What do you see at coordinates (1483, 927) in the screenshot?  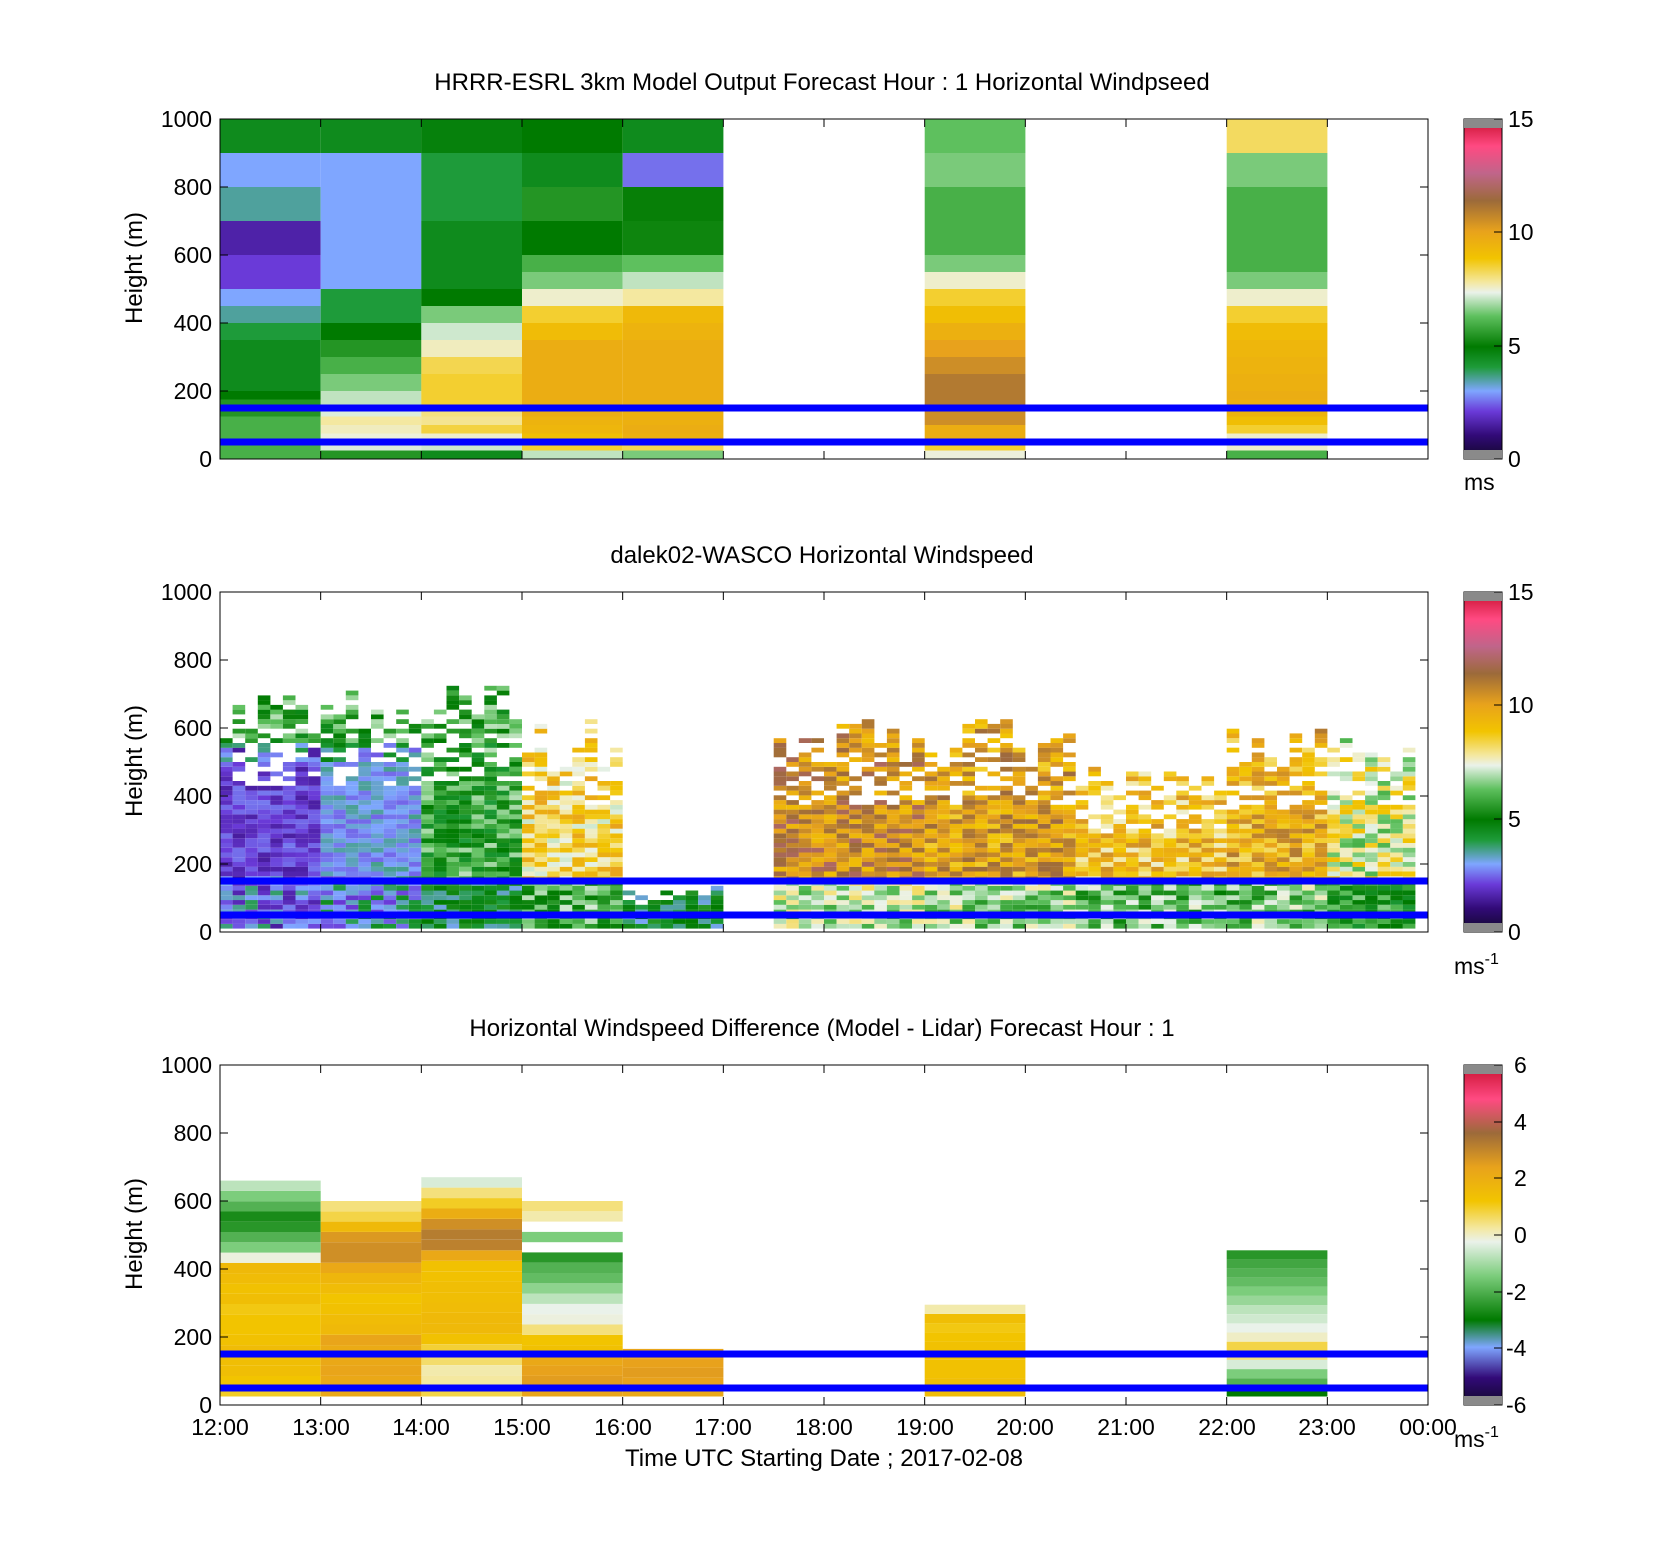 I see `lidar-colorbar-under-swatch` at bounding box center [1483, 927].